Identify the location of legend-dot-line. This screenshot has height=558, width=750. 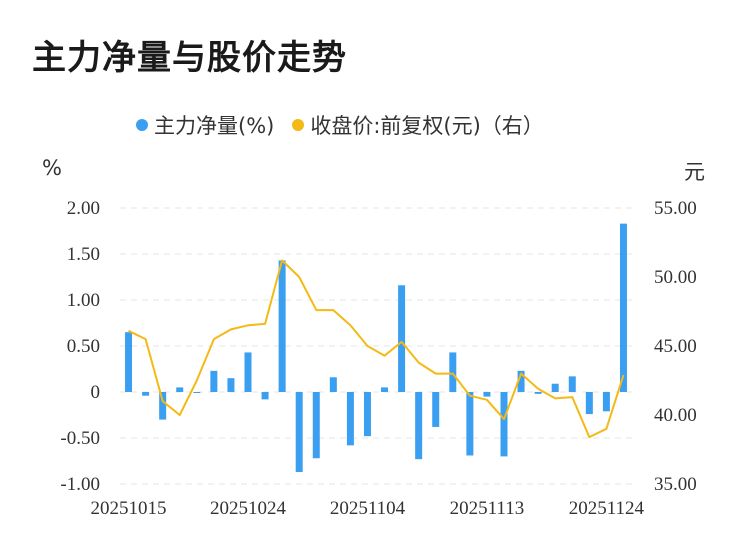
(298, 125).